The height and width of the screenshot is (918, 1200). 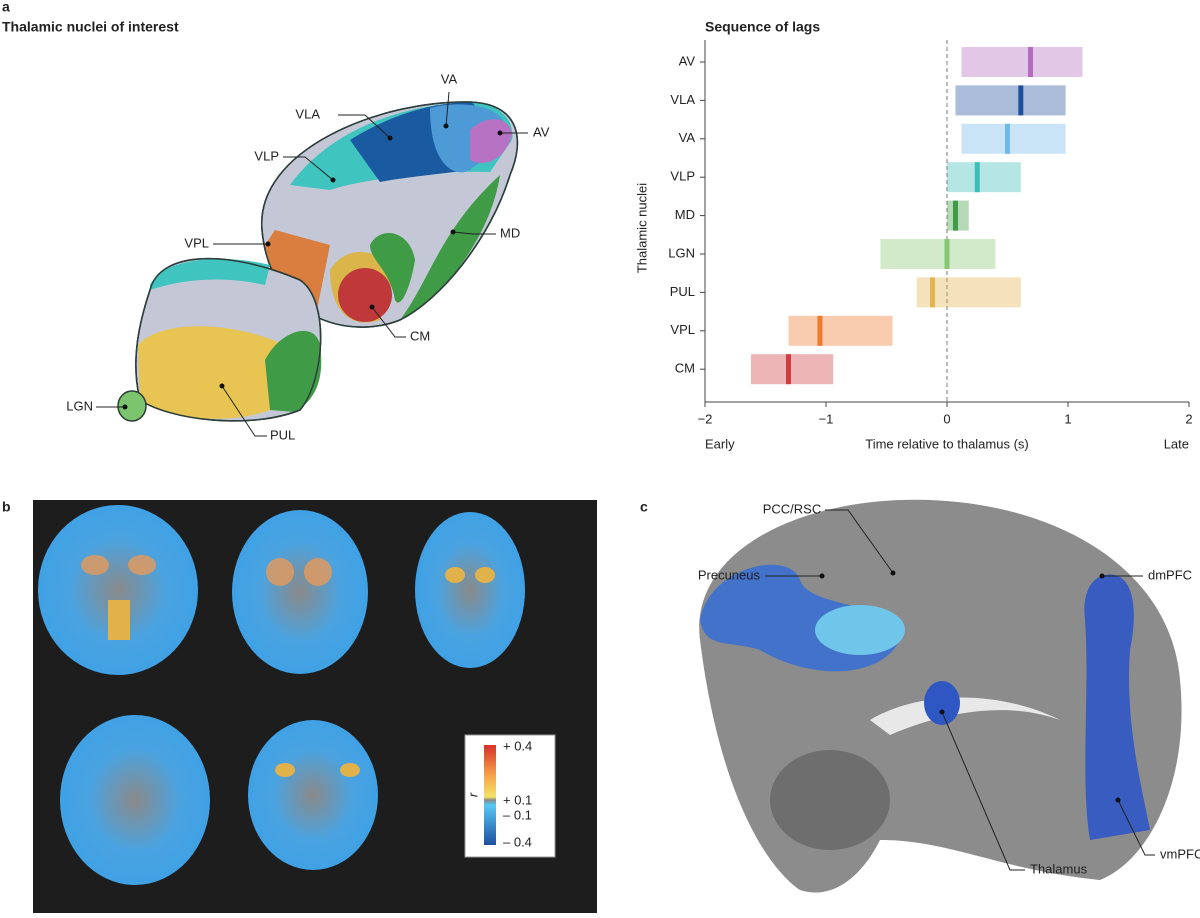 I want to click on x-tick-label: 1, so click(x=1067, y=418).